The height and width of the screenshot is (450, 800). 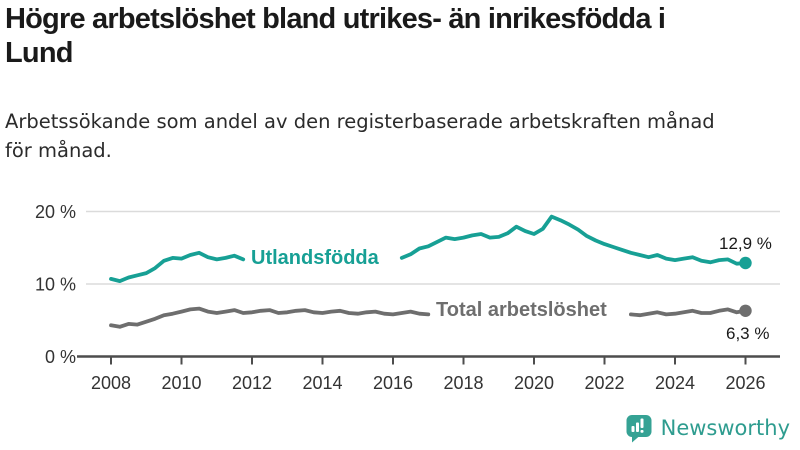 What do you see at coordinates (60, 357) in the screenshot?
I see `y-tick-label: 0 %` at bounding box center [60, 357].